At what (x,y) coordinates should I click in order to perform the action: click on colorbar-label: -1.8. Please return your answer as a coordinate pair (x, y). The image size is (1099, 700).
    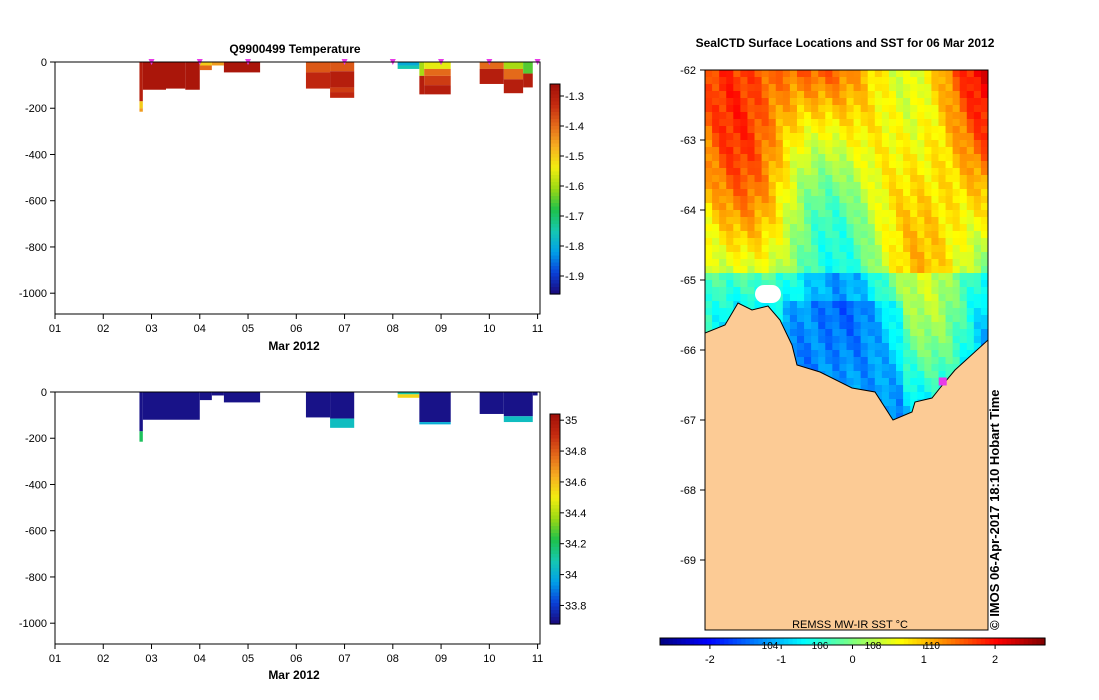
    Looking at the image, I should click on (574, 247).